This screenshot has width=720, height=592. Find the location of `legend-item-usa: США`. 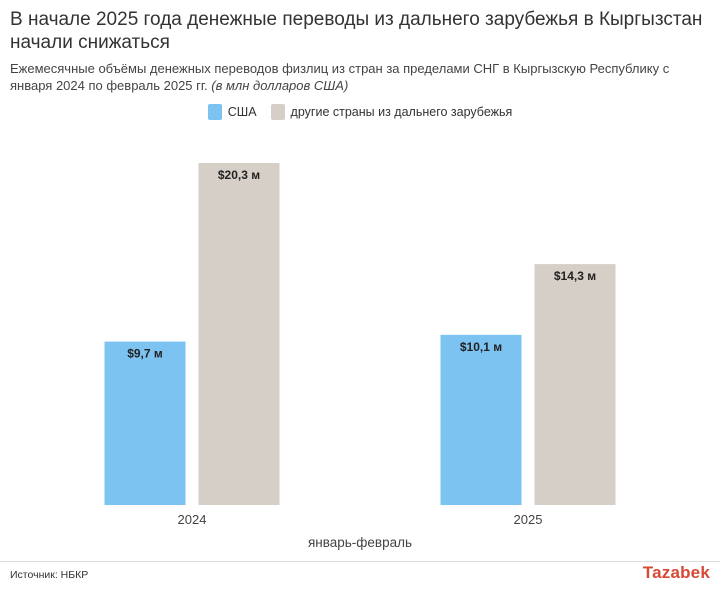

legend-item-usa: США is located at coordinates (232, 112).